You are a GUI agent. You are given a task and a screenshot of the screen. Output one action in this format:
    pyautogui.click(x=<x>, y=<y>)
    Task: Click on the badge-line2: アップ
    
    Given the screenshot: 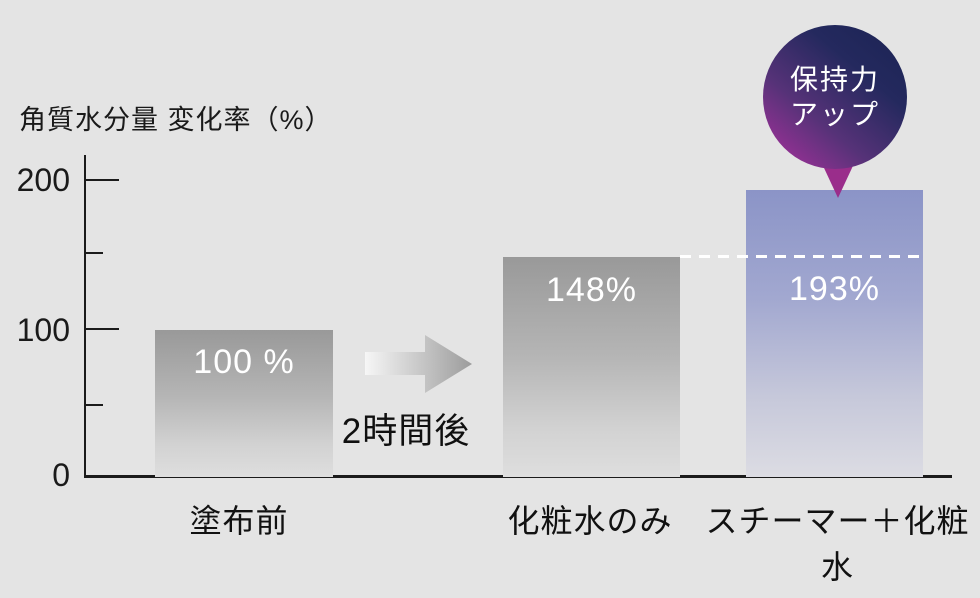 What is the action you would take?
    pyautogui.click(x=834, y=114)
    